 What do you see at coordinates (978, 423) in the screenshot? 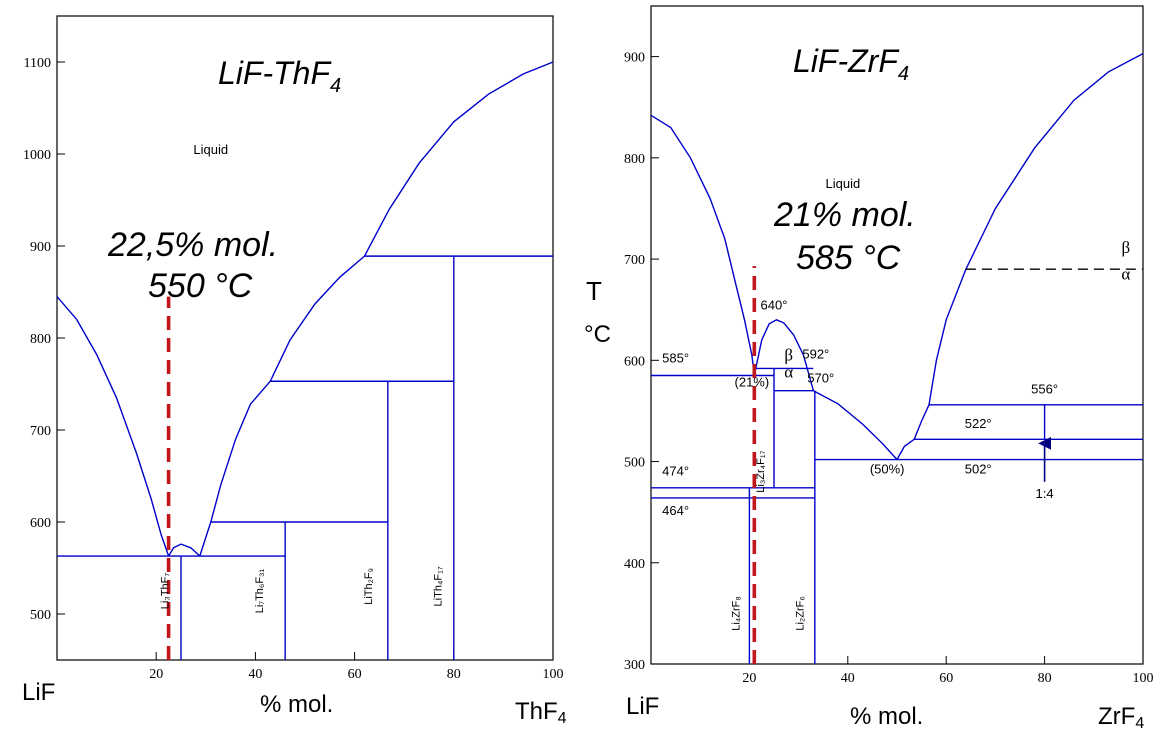
I see `annotation-label: 522°` at bounding box center [978, 423].